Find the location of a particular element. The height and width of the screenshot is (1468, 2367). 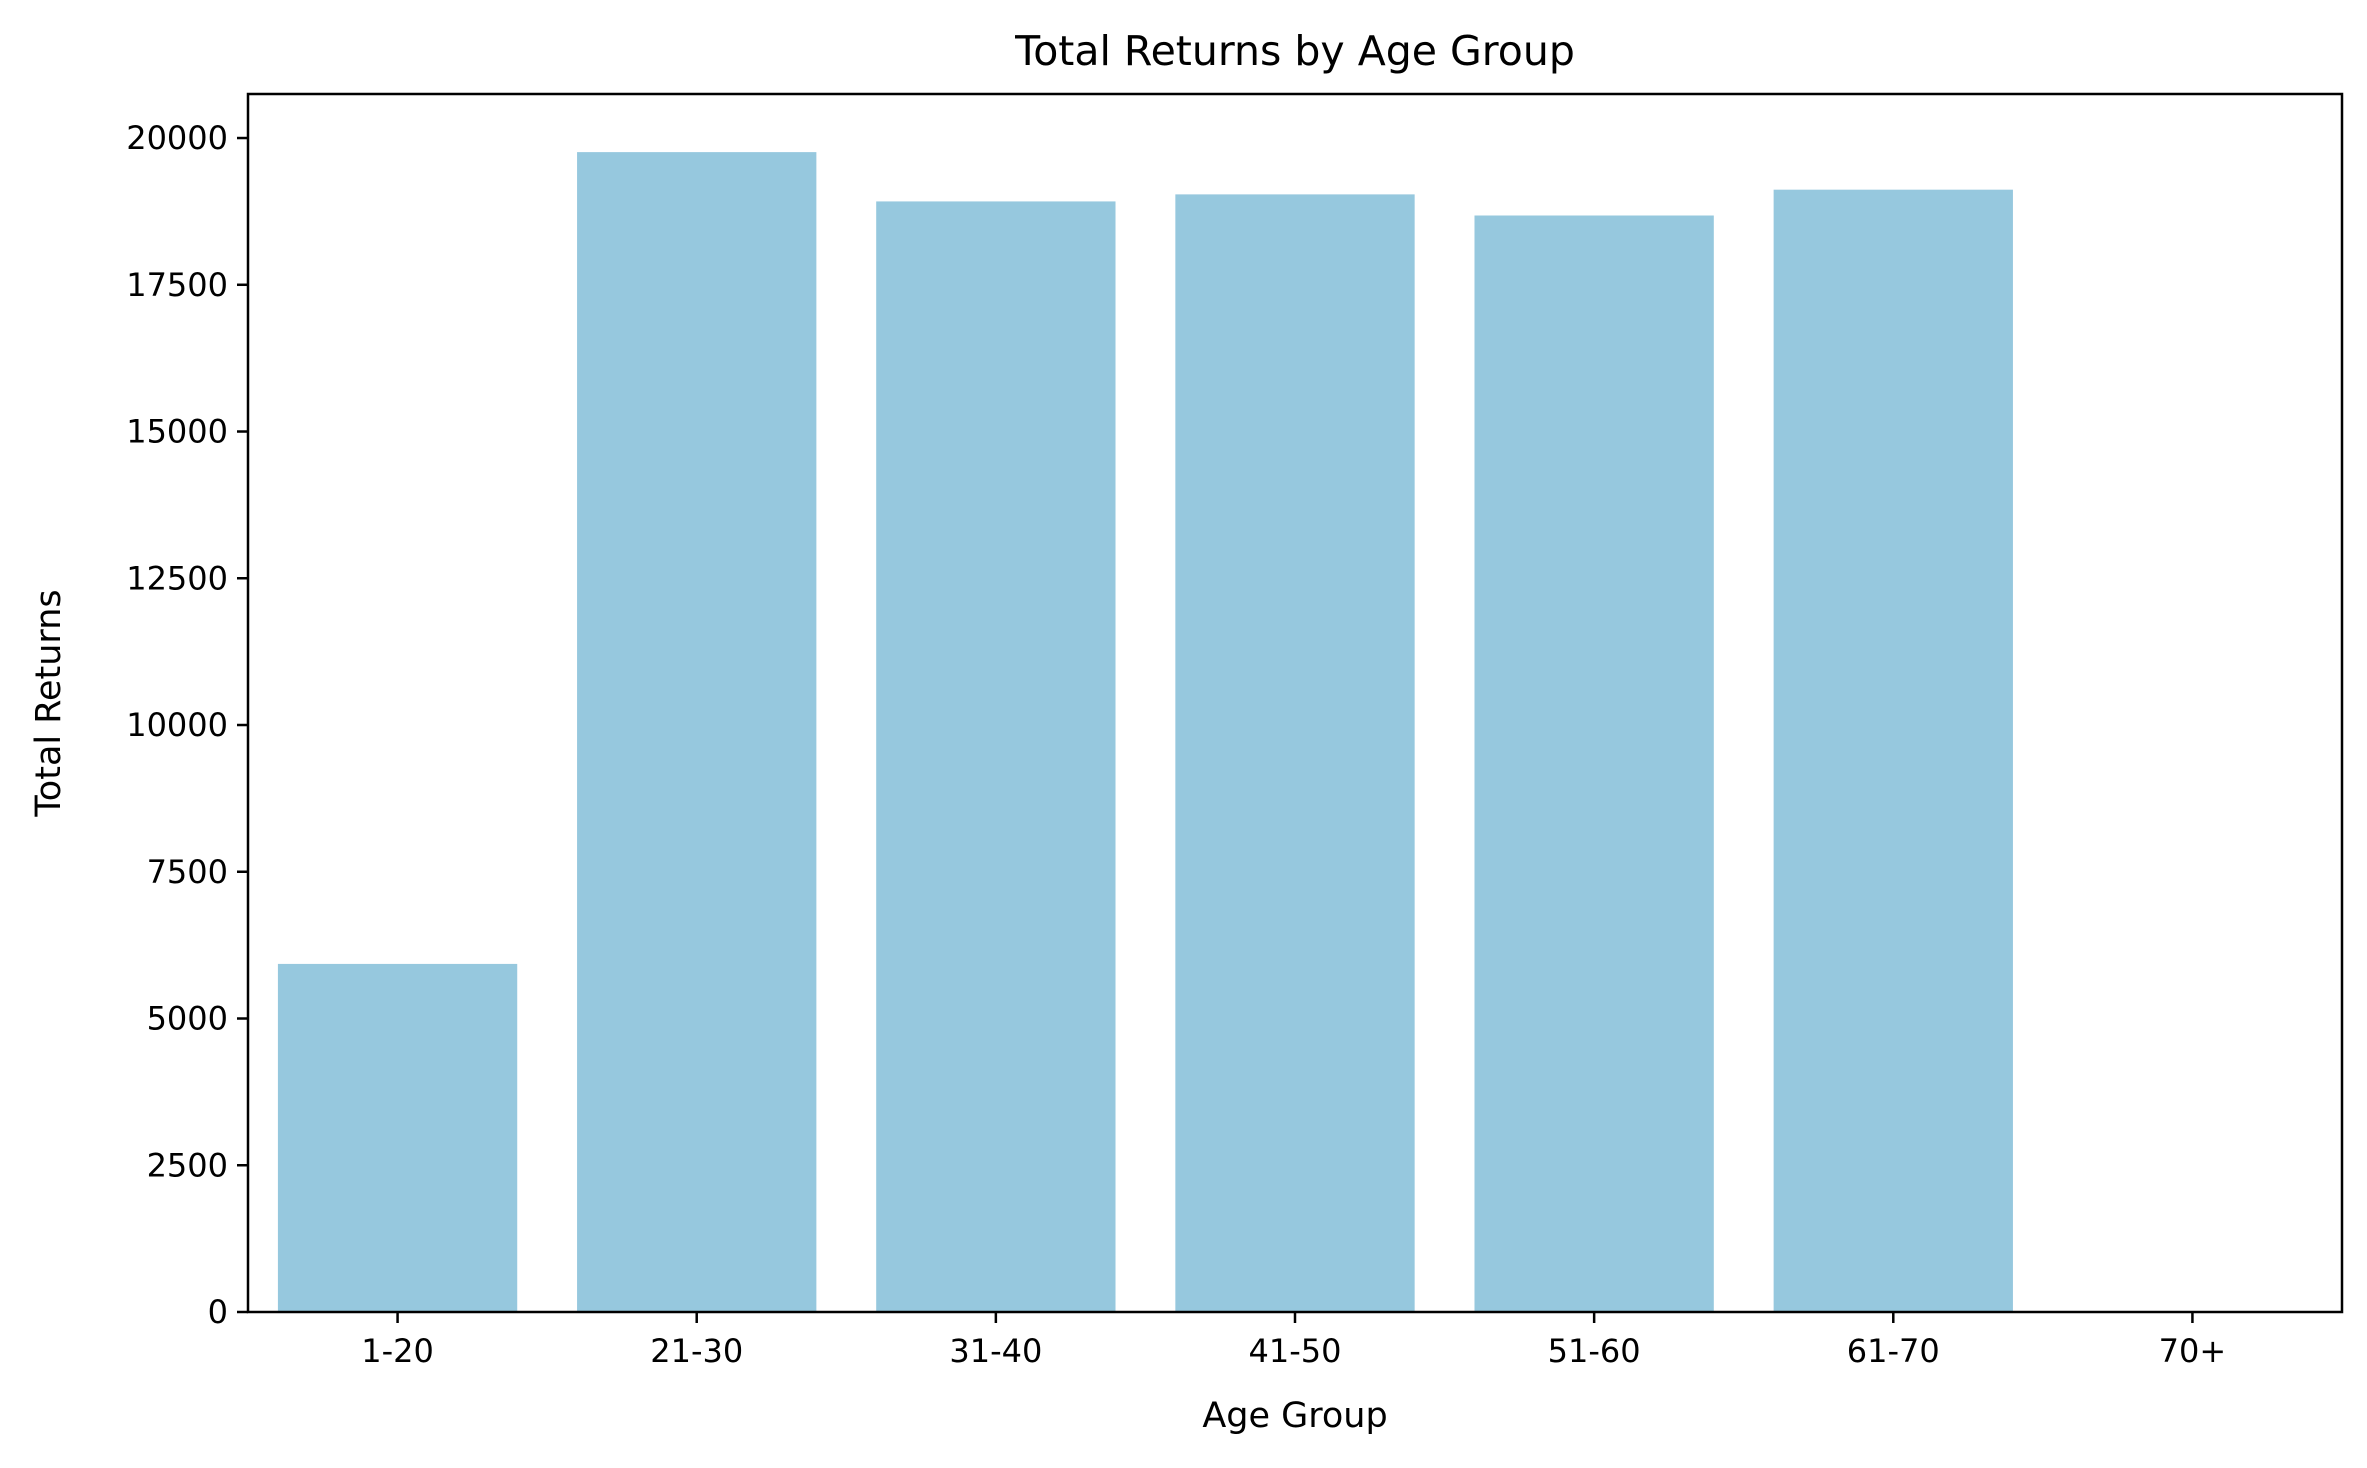

x-tick-label: 61-70 is located at coordinates (1893, 1351).